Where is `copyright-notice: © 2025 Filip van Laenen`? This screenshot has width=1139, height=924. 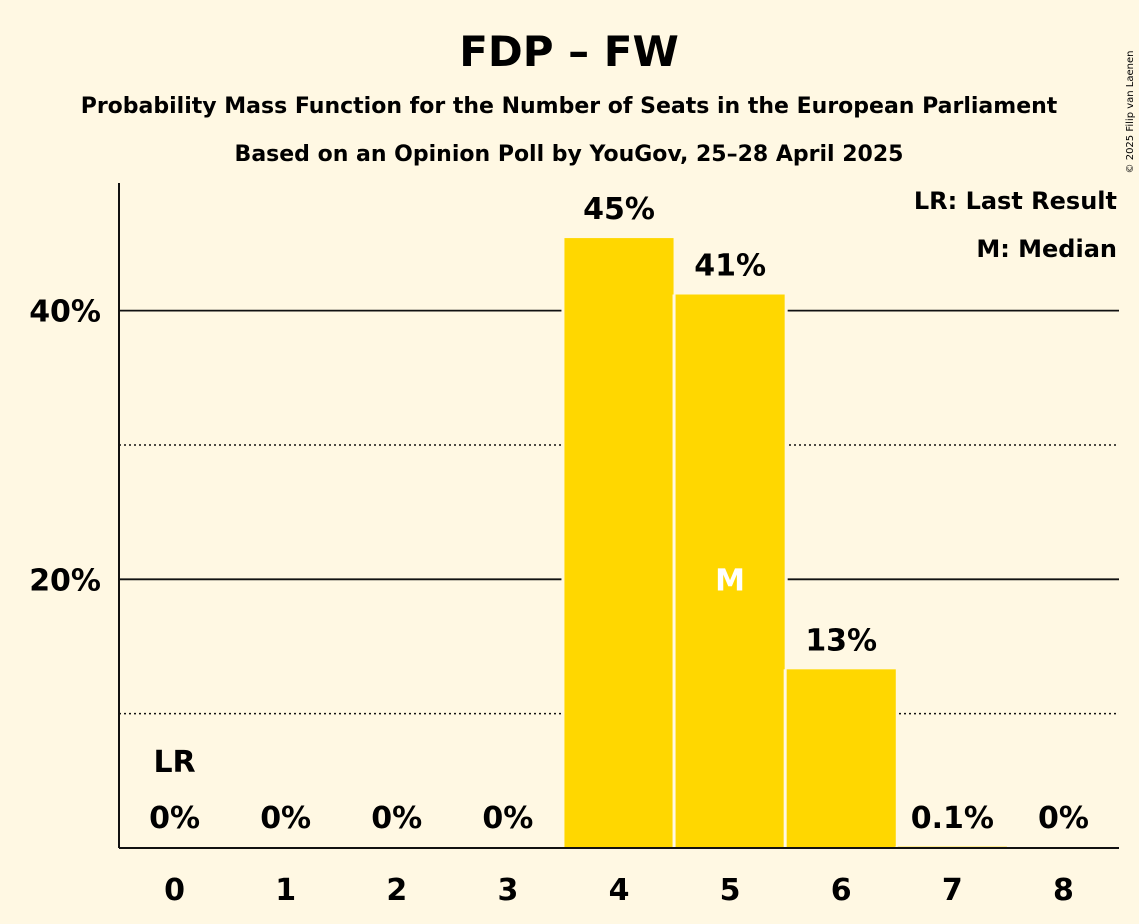 copyright-notice: © 2025 Filip van Laenen is located at coordinates (1130, 112).